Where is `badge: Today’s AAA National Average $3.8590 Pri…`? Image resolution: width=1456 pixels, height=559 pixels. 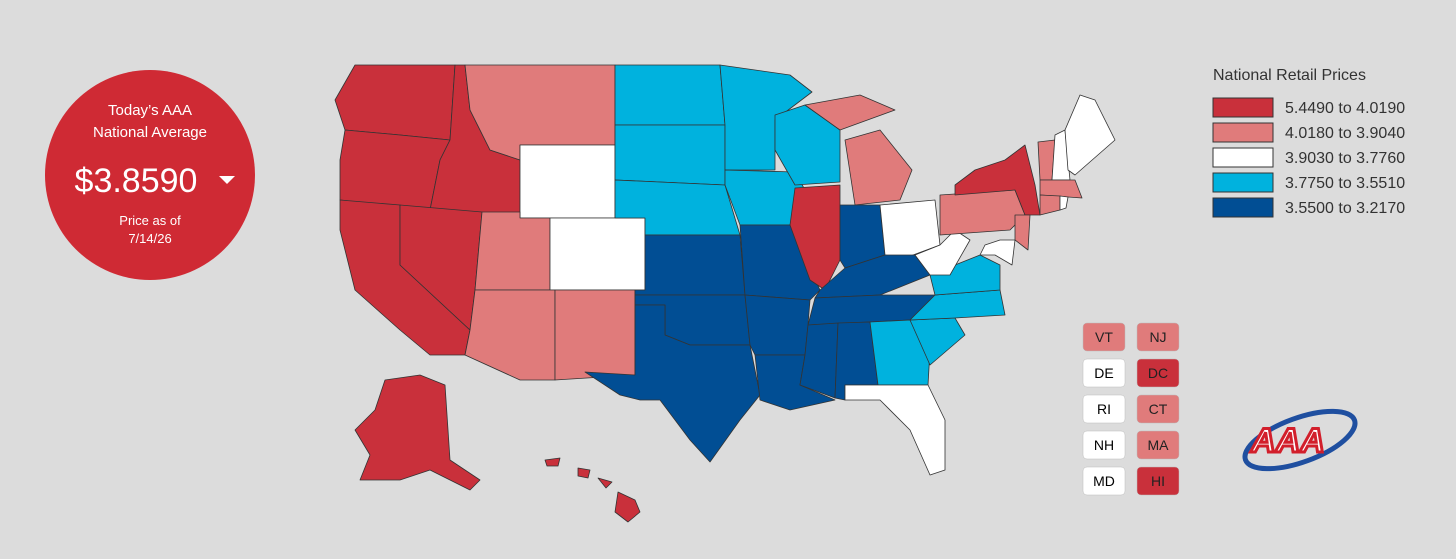
badge: Today’s AAA National Average $3.8590 Pri… is located at coordinates (150, 175).